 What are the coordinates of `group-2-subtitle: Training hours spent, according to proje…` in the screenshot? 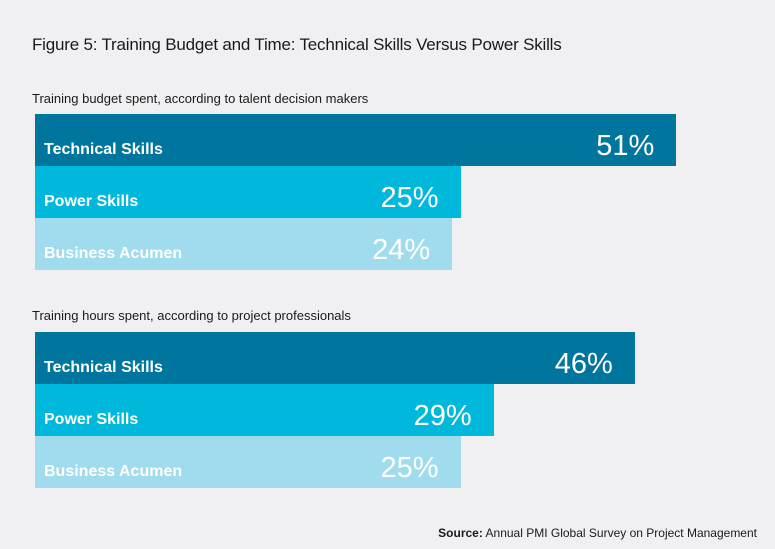 It's located at (191, 315).